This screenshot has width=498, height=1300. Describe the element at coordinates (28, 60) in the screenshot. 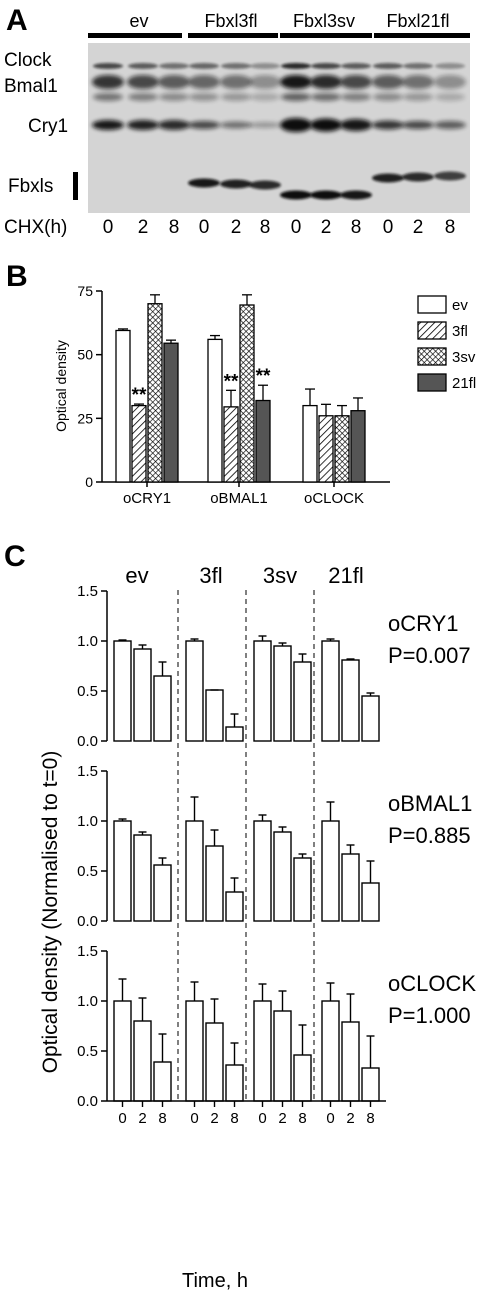

I see `blot-label-clock: Clock` at that location.